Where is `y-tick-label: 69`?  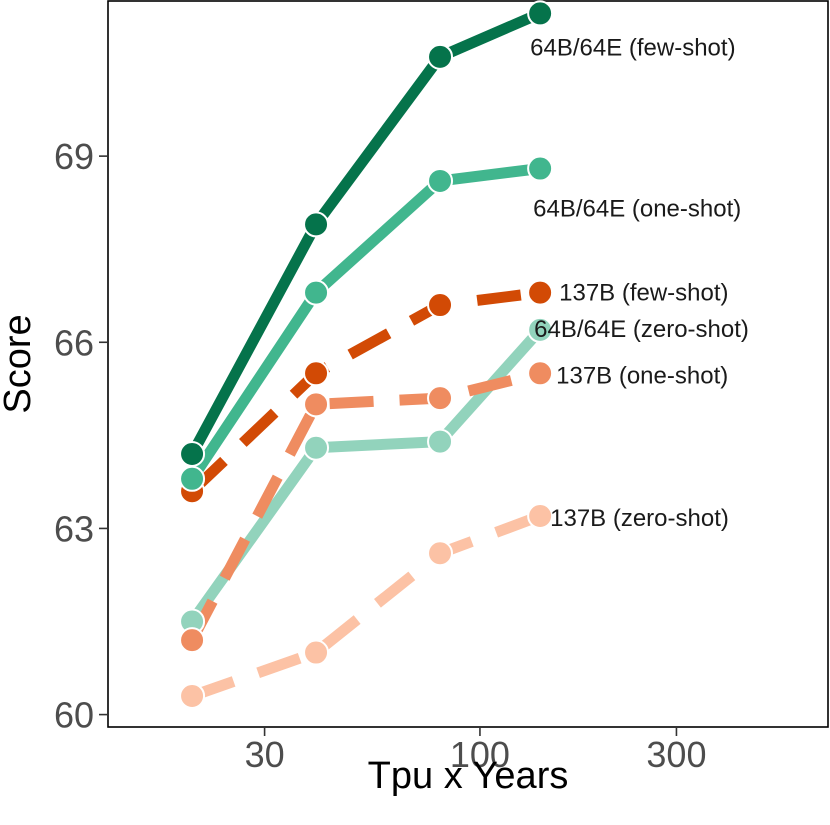
y-tick-label: 69 is located at coordinates (74, 156).